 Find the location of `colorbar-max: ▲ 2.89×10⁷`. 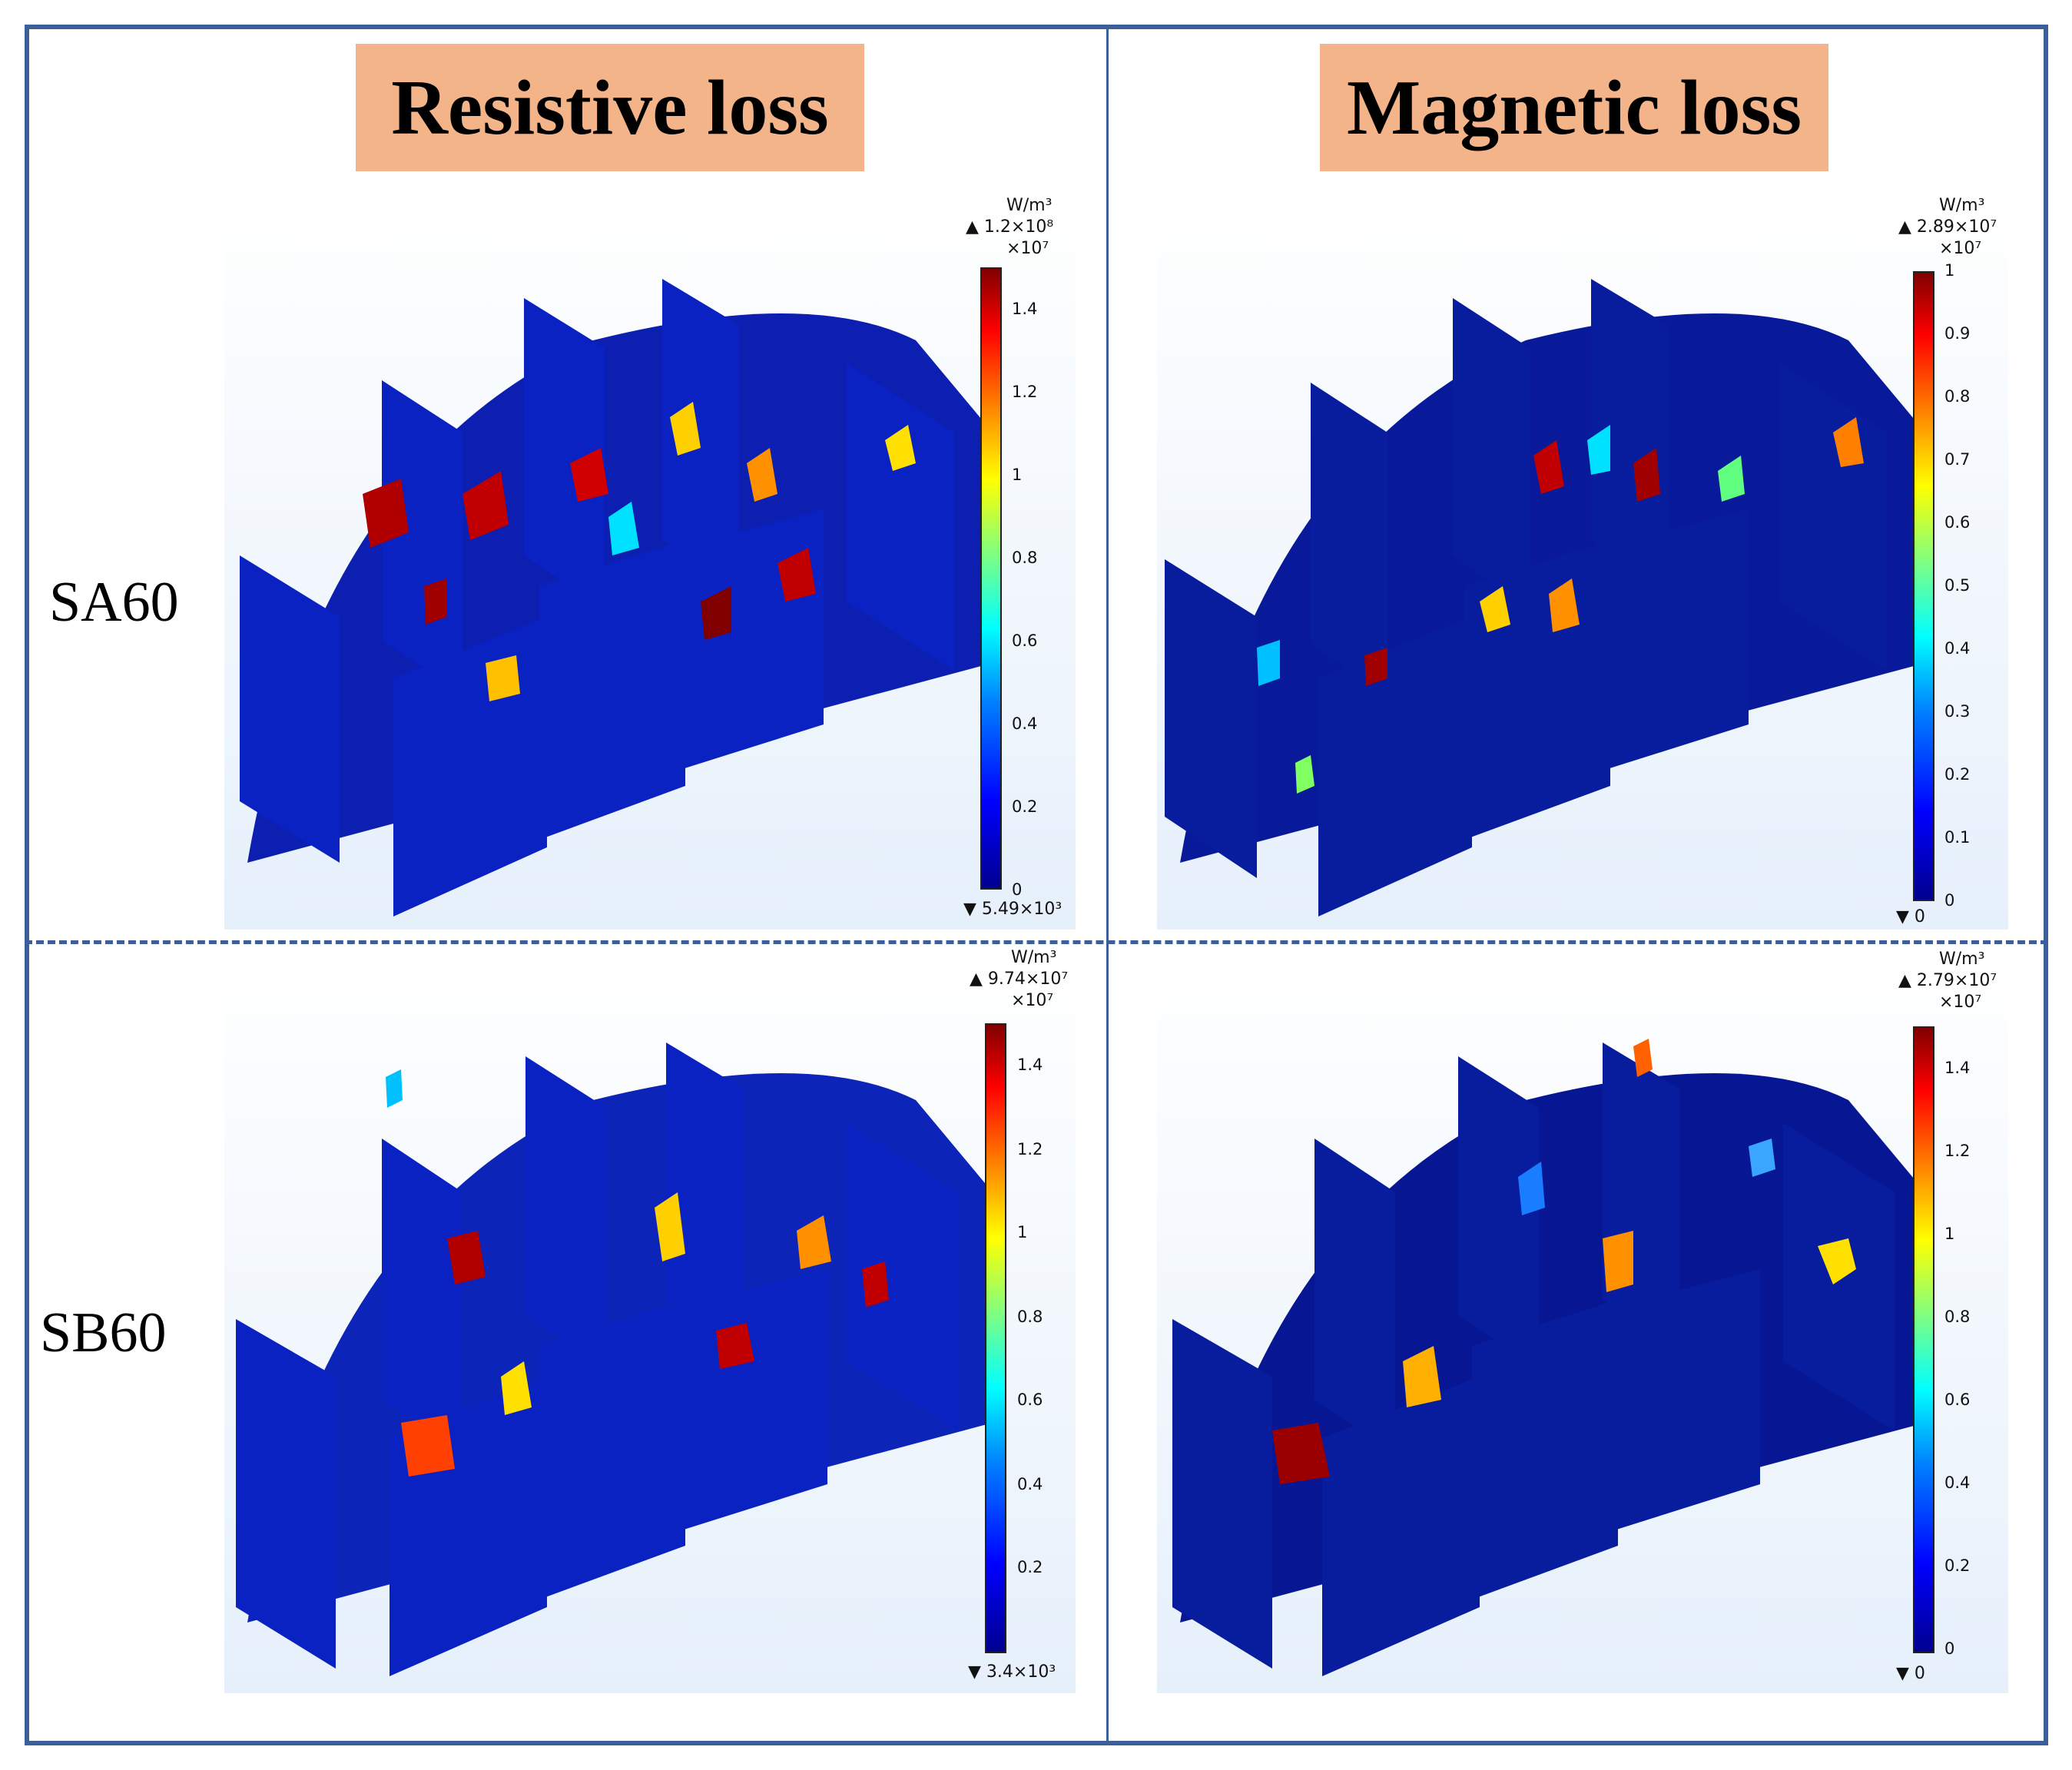

colorbar-max: ▲ 2.89×10⁷ is located at coordinates (1947, 227).